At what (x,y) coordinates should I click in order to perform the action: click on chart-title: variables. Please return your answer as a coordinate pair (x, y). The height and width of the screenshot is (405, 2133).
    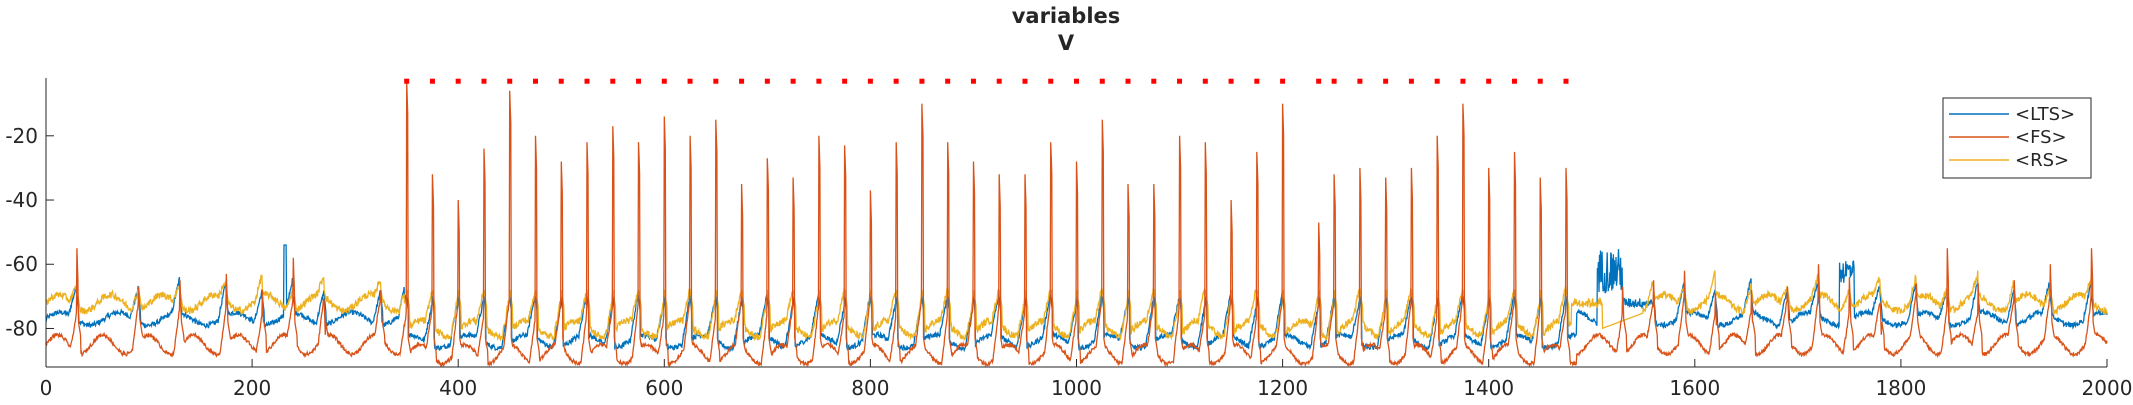
    Looking at the image, I should click on (1066, 16).